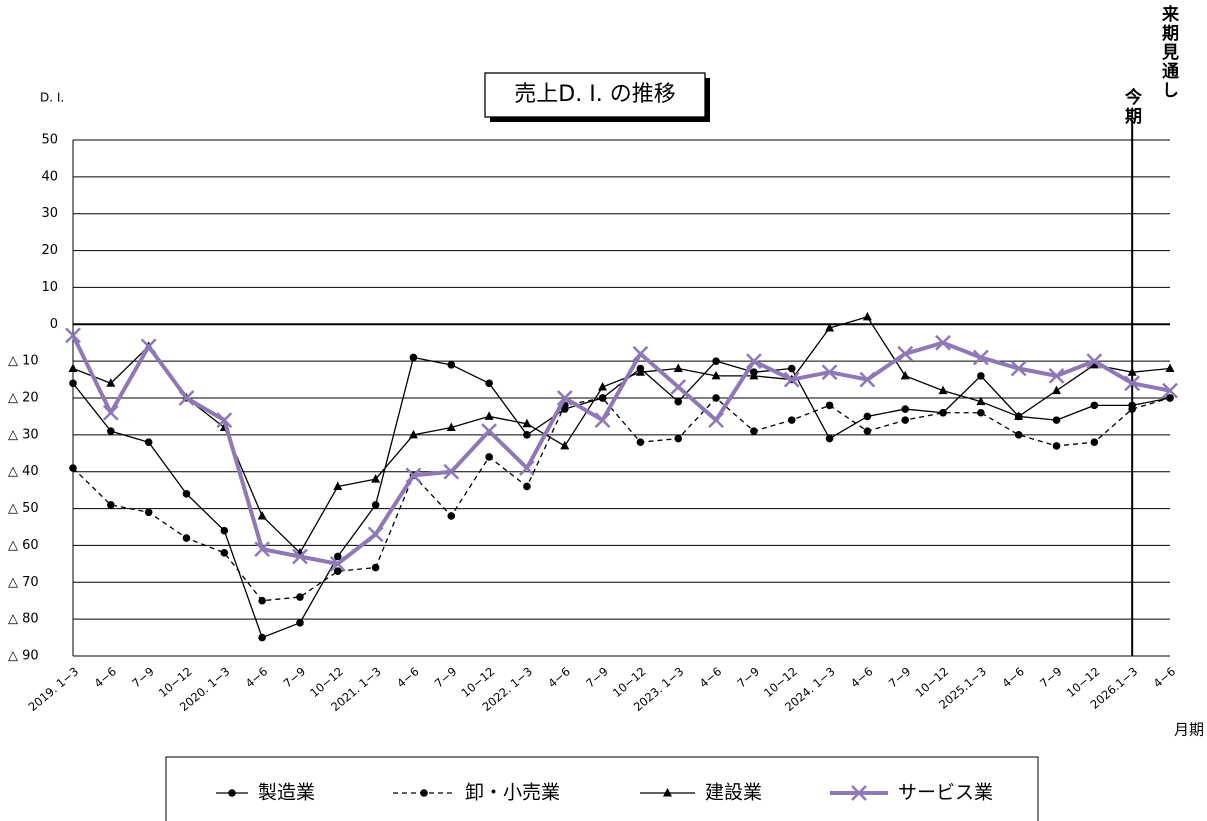 Image resolution: width=1207 pixels, height=821 pixels. Describe the element at coordinates (23, 398) in the screenshot. I see `y-tick-label: △ 20` at that location.